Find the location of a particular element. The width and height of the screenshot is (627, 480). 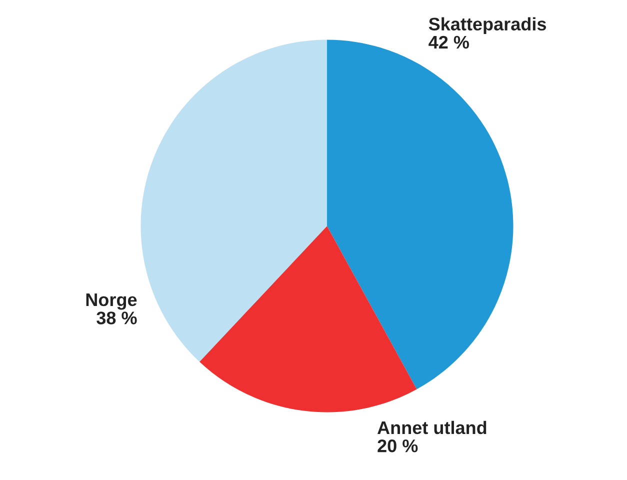

pie-slice is located at coordinates (308, 319).